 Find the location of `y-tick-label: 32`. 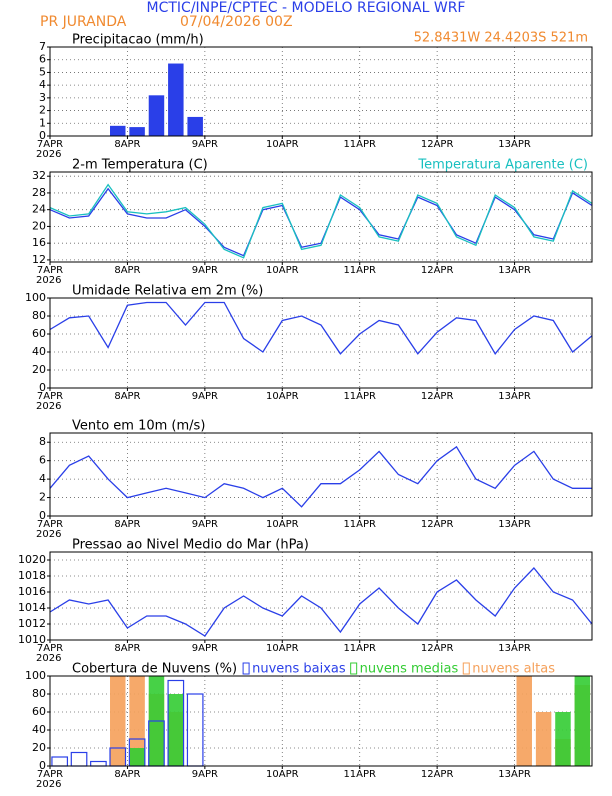

y-tick-label: 32 is located at coordinates (39, 175).